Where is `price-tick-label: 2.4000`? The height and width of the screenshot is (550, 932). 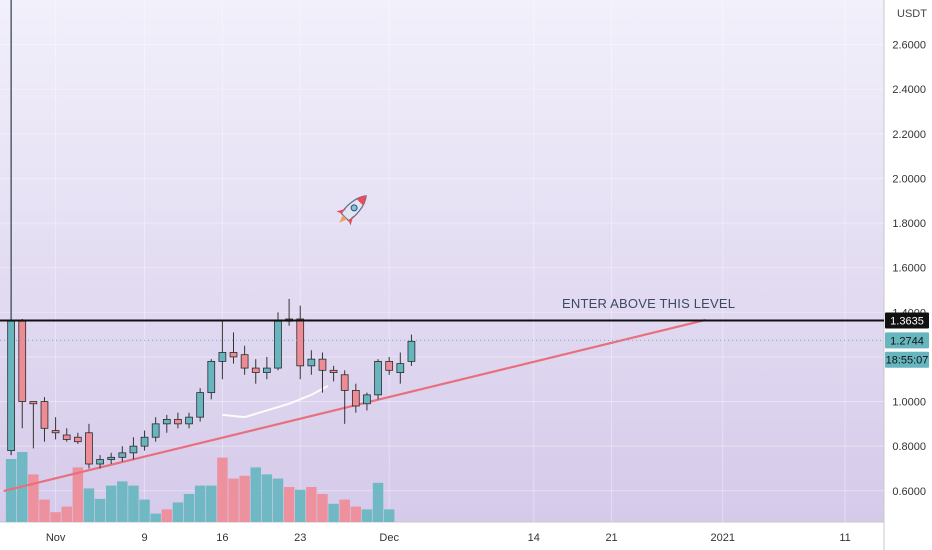 price-tick-label: 2.4000 is located at coordinates (909, 90).